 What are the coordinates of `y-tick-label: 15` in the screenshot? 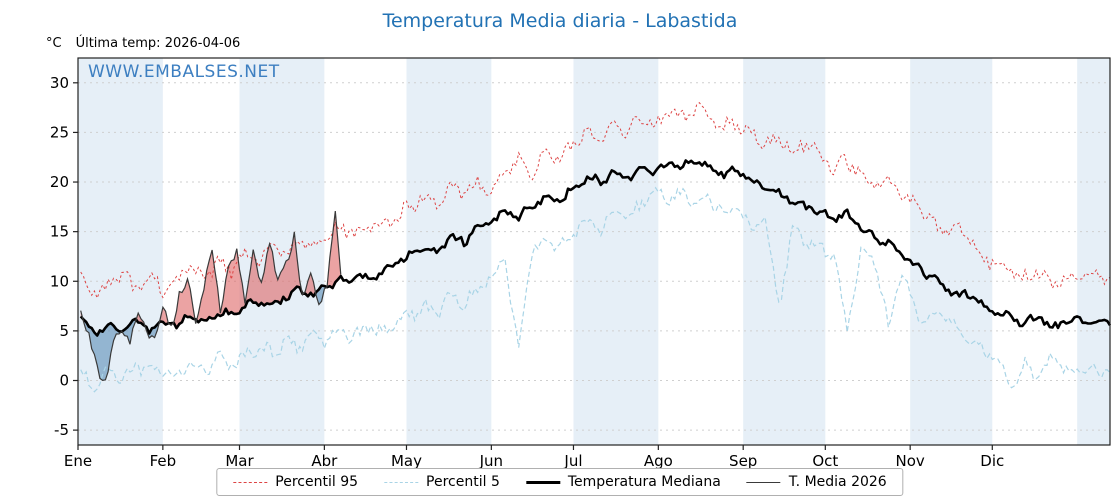 It's located at (59, 232).